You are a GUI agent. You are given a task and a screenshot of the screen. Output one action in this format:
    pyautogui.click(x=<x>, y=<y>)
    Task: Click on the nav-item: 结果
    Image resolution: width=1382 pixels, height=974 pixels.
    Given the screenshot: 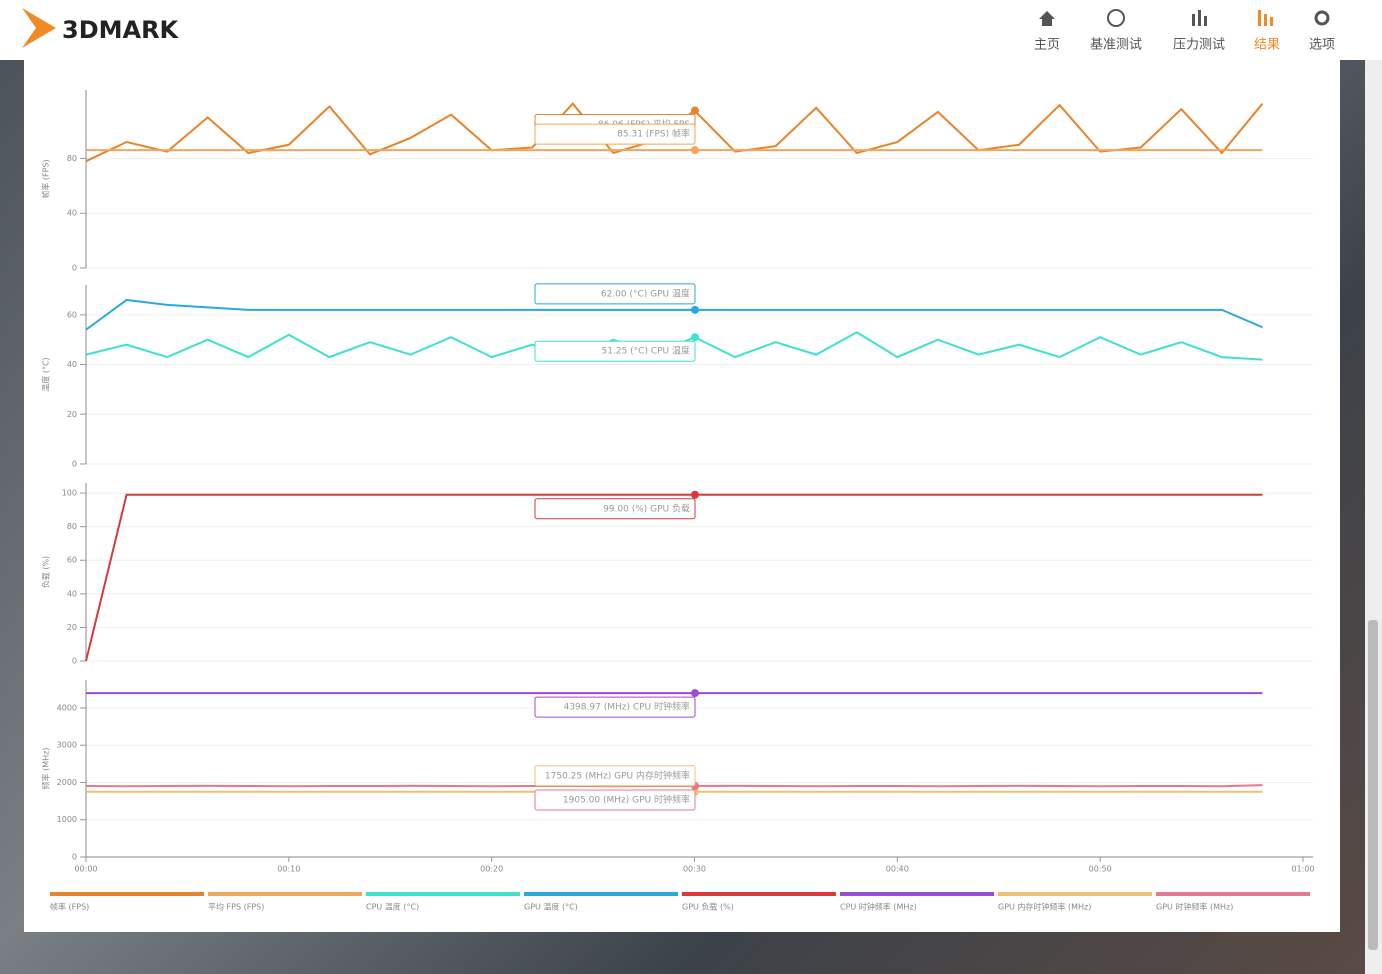 What is the action you would take?
    pyautogui.click(x=1267, y=45)
    